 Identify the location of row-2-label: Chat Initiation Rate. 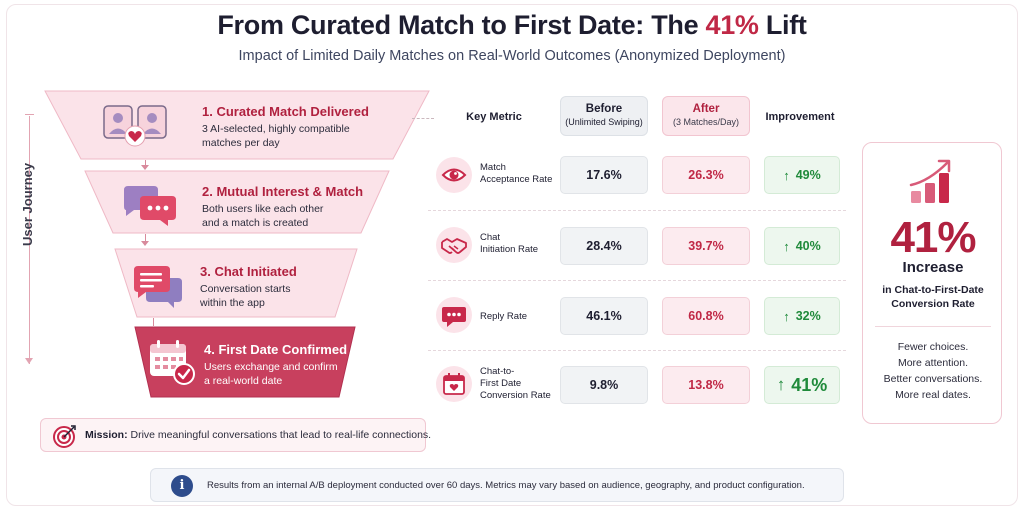
(509, 243).